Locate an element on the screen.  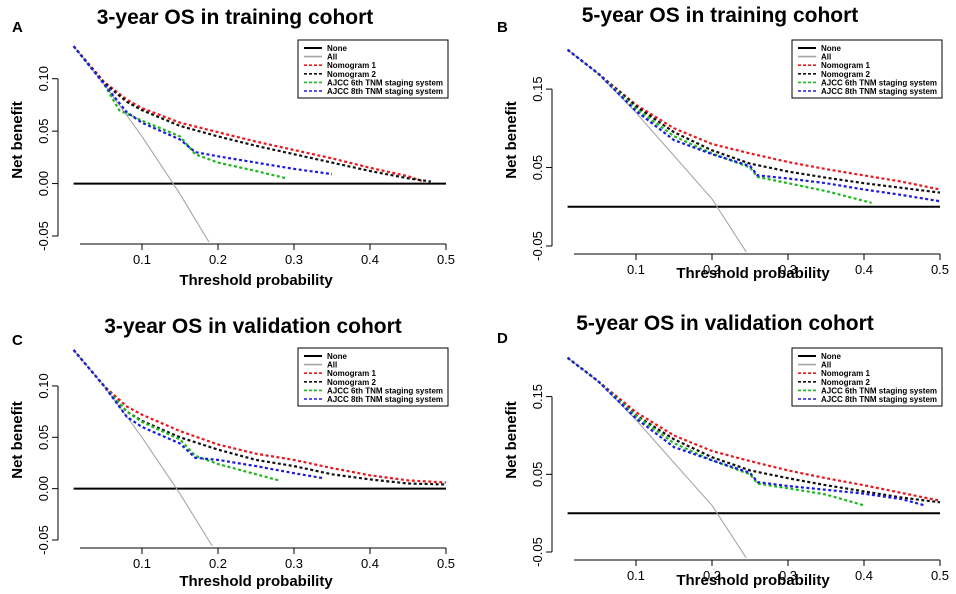
chart-title: 3-year OS in training cohort is located at coordinates (235, 17).